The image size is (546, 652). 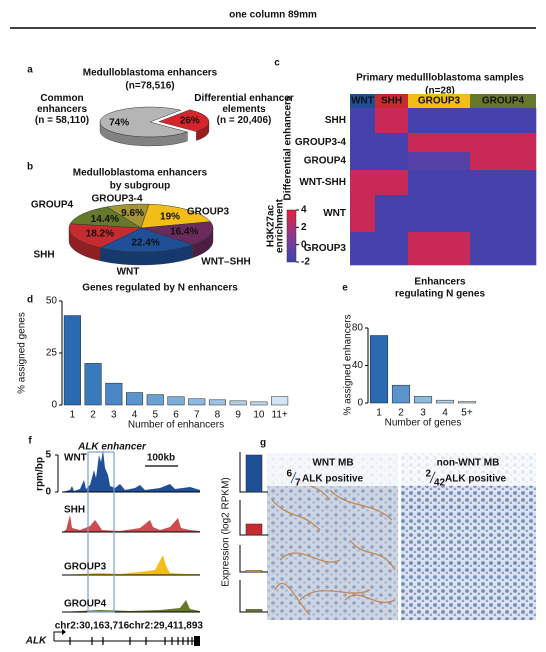 What do you see at coordinates (52, 301) in the screenshot?
I see `y-tick-label: 50` at bounding box center [52, 301].